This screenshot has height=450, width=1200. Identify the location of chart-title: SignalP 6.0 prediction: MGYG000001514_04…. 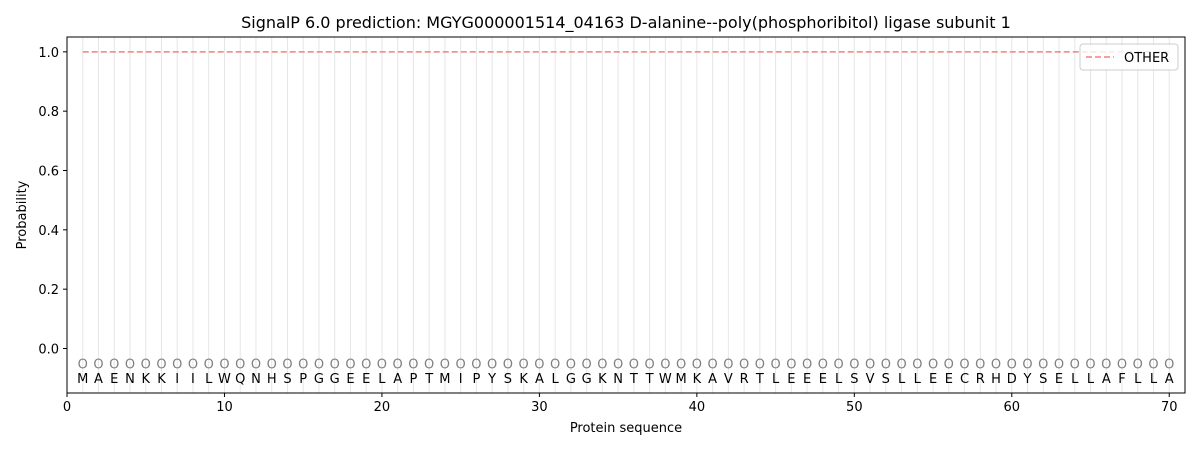
(626, 23).